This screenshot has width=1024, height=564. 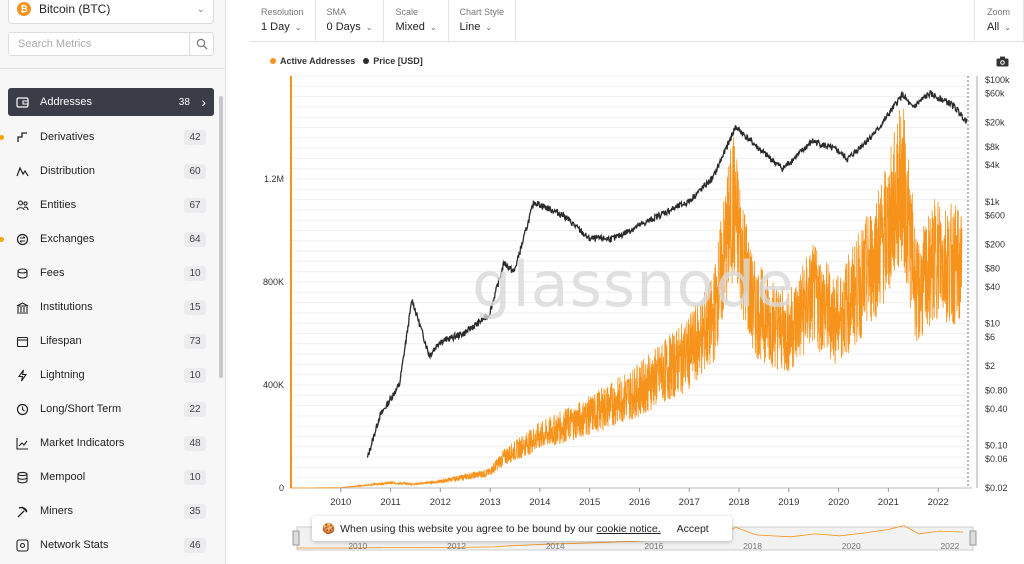 I want to click on sidebar-item-lightning: Lightning 10, so click(x=111, y=375).